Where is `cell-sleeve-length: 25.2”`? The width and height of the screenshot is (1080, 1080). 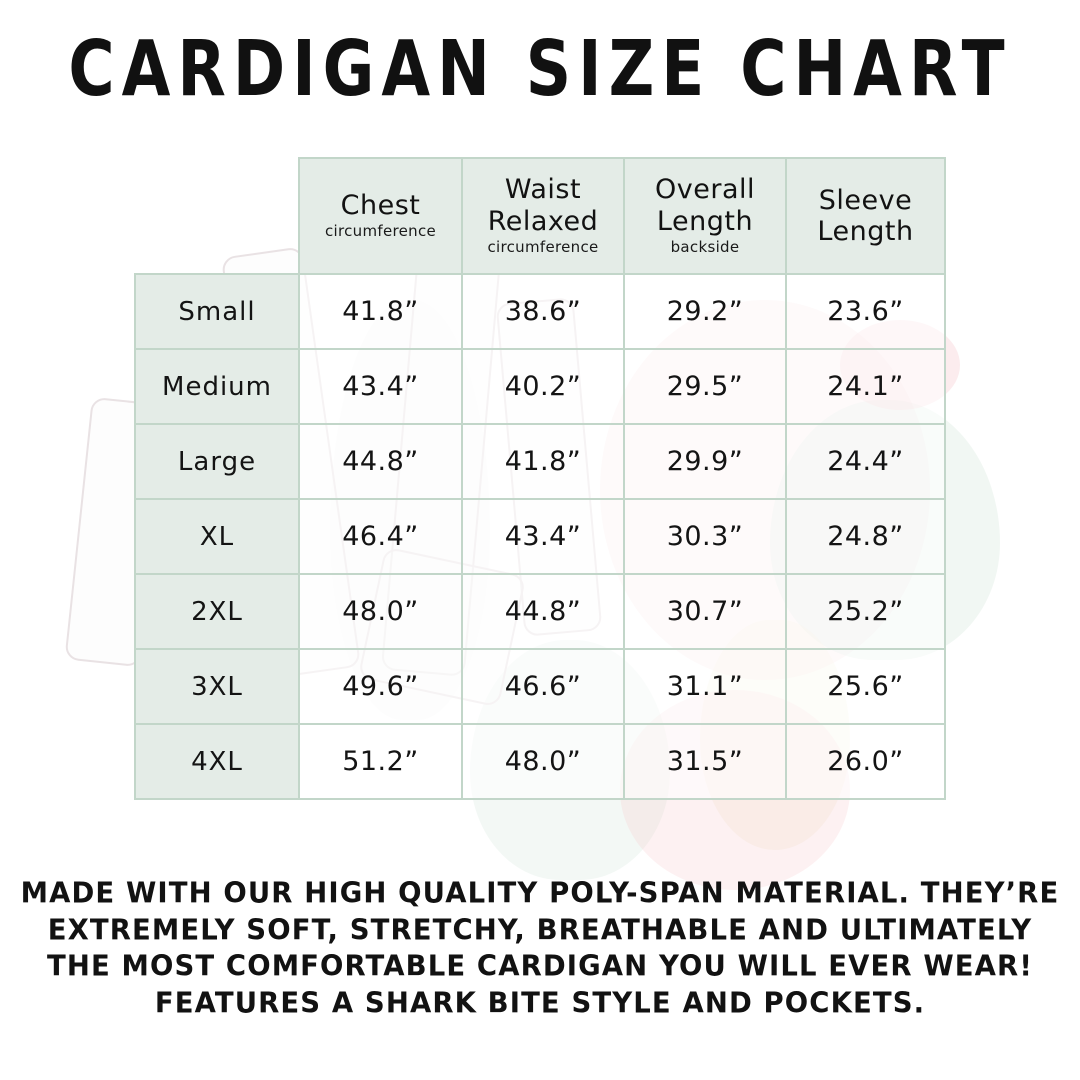
cell-sleeve-length: 25.2” is located at coordinates (865, 611).